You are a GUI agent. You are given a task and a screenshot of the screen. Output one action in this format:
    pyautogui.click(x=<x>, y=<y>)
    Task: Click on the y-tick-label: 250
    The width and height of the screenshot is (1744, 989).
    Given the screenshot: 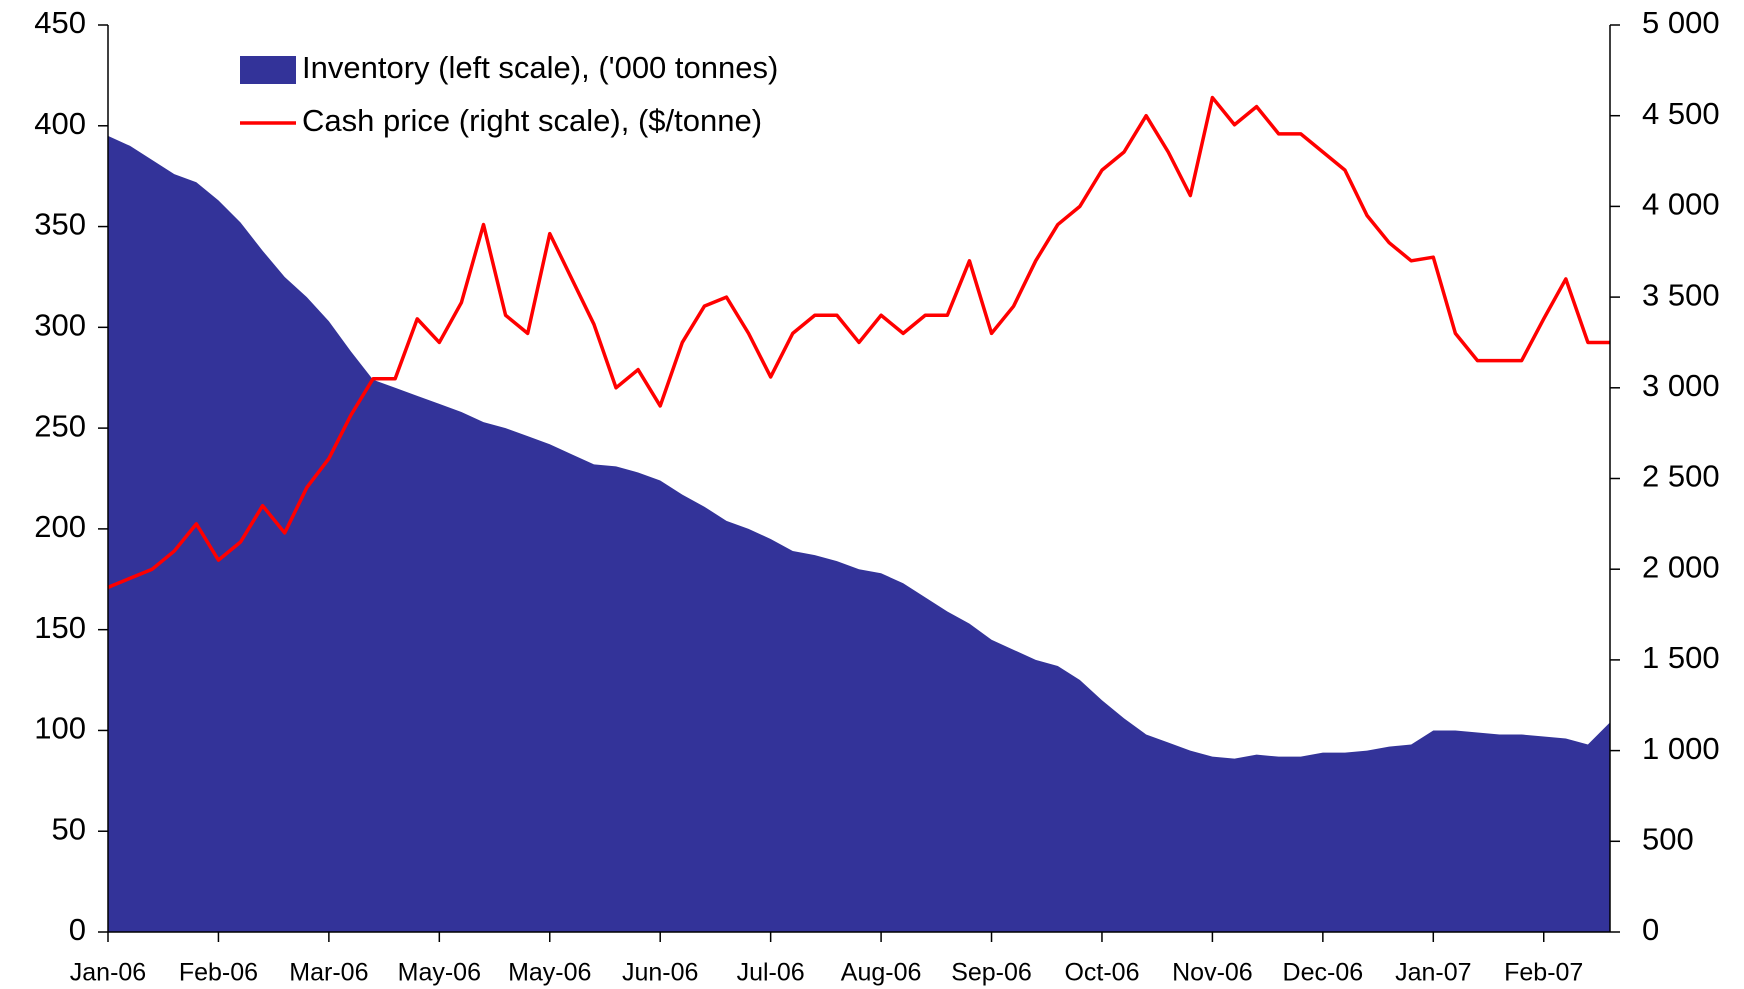 What is the action you would take?
    pyautogui.click(x=60, y=425)
    